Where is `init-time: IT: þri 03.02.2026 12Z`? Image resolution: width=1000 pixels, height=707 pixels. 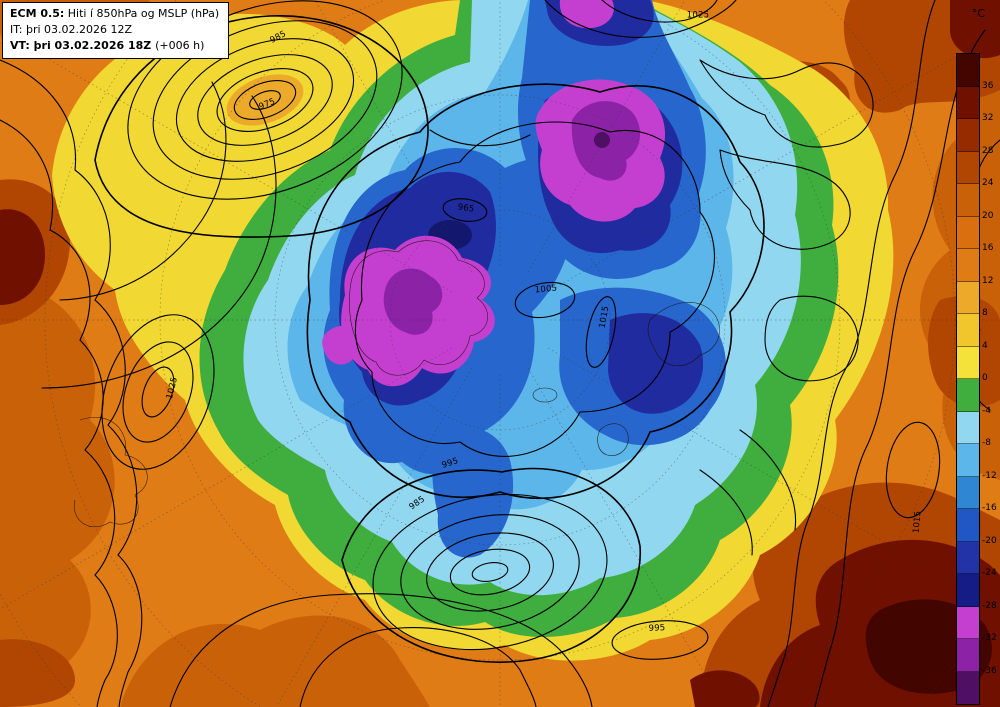 init-time: IT: þri 03.02.2026 12Z is located at coordinates (71, 29).